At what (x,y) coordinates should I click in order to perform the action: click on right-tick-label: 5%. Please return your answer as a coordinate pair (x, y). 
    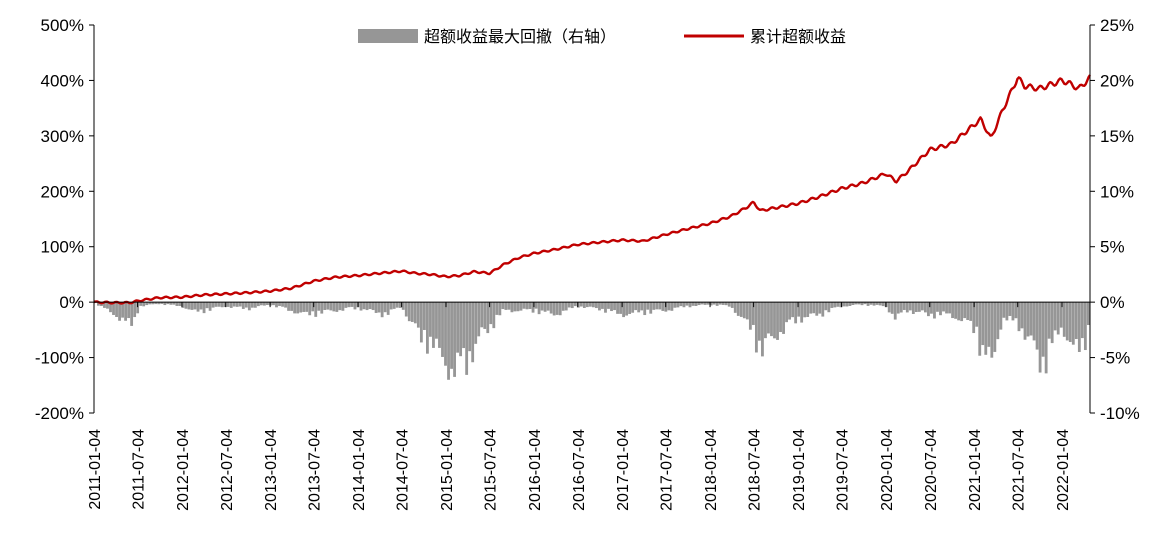
    Looking at the image, I should click on (1112, 247).